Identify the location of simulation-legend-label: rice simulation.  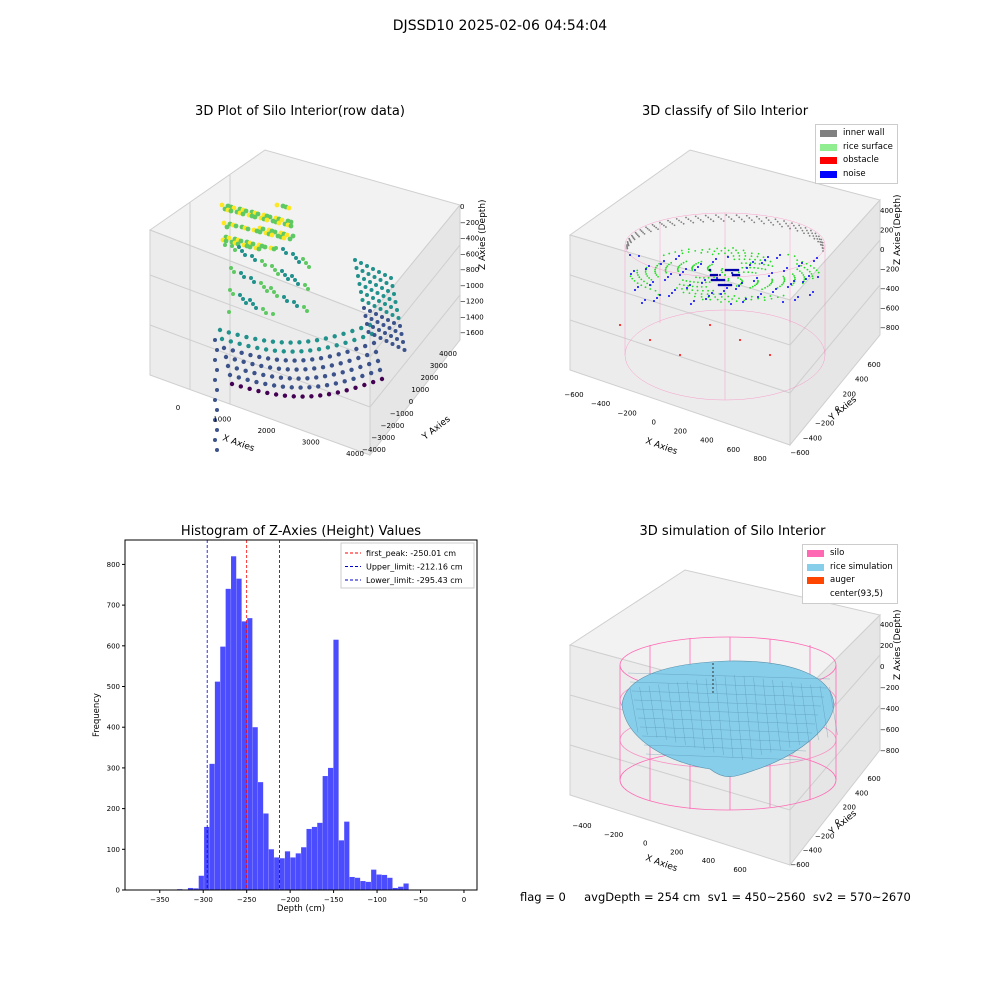
(861, 566).